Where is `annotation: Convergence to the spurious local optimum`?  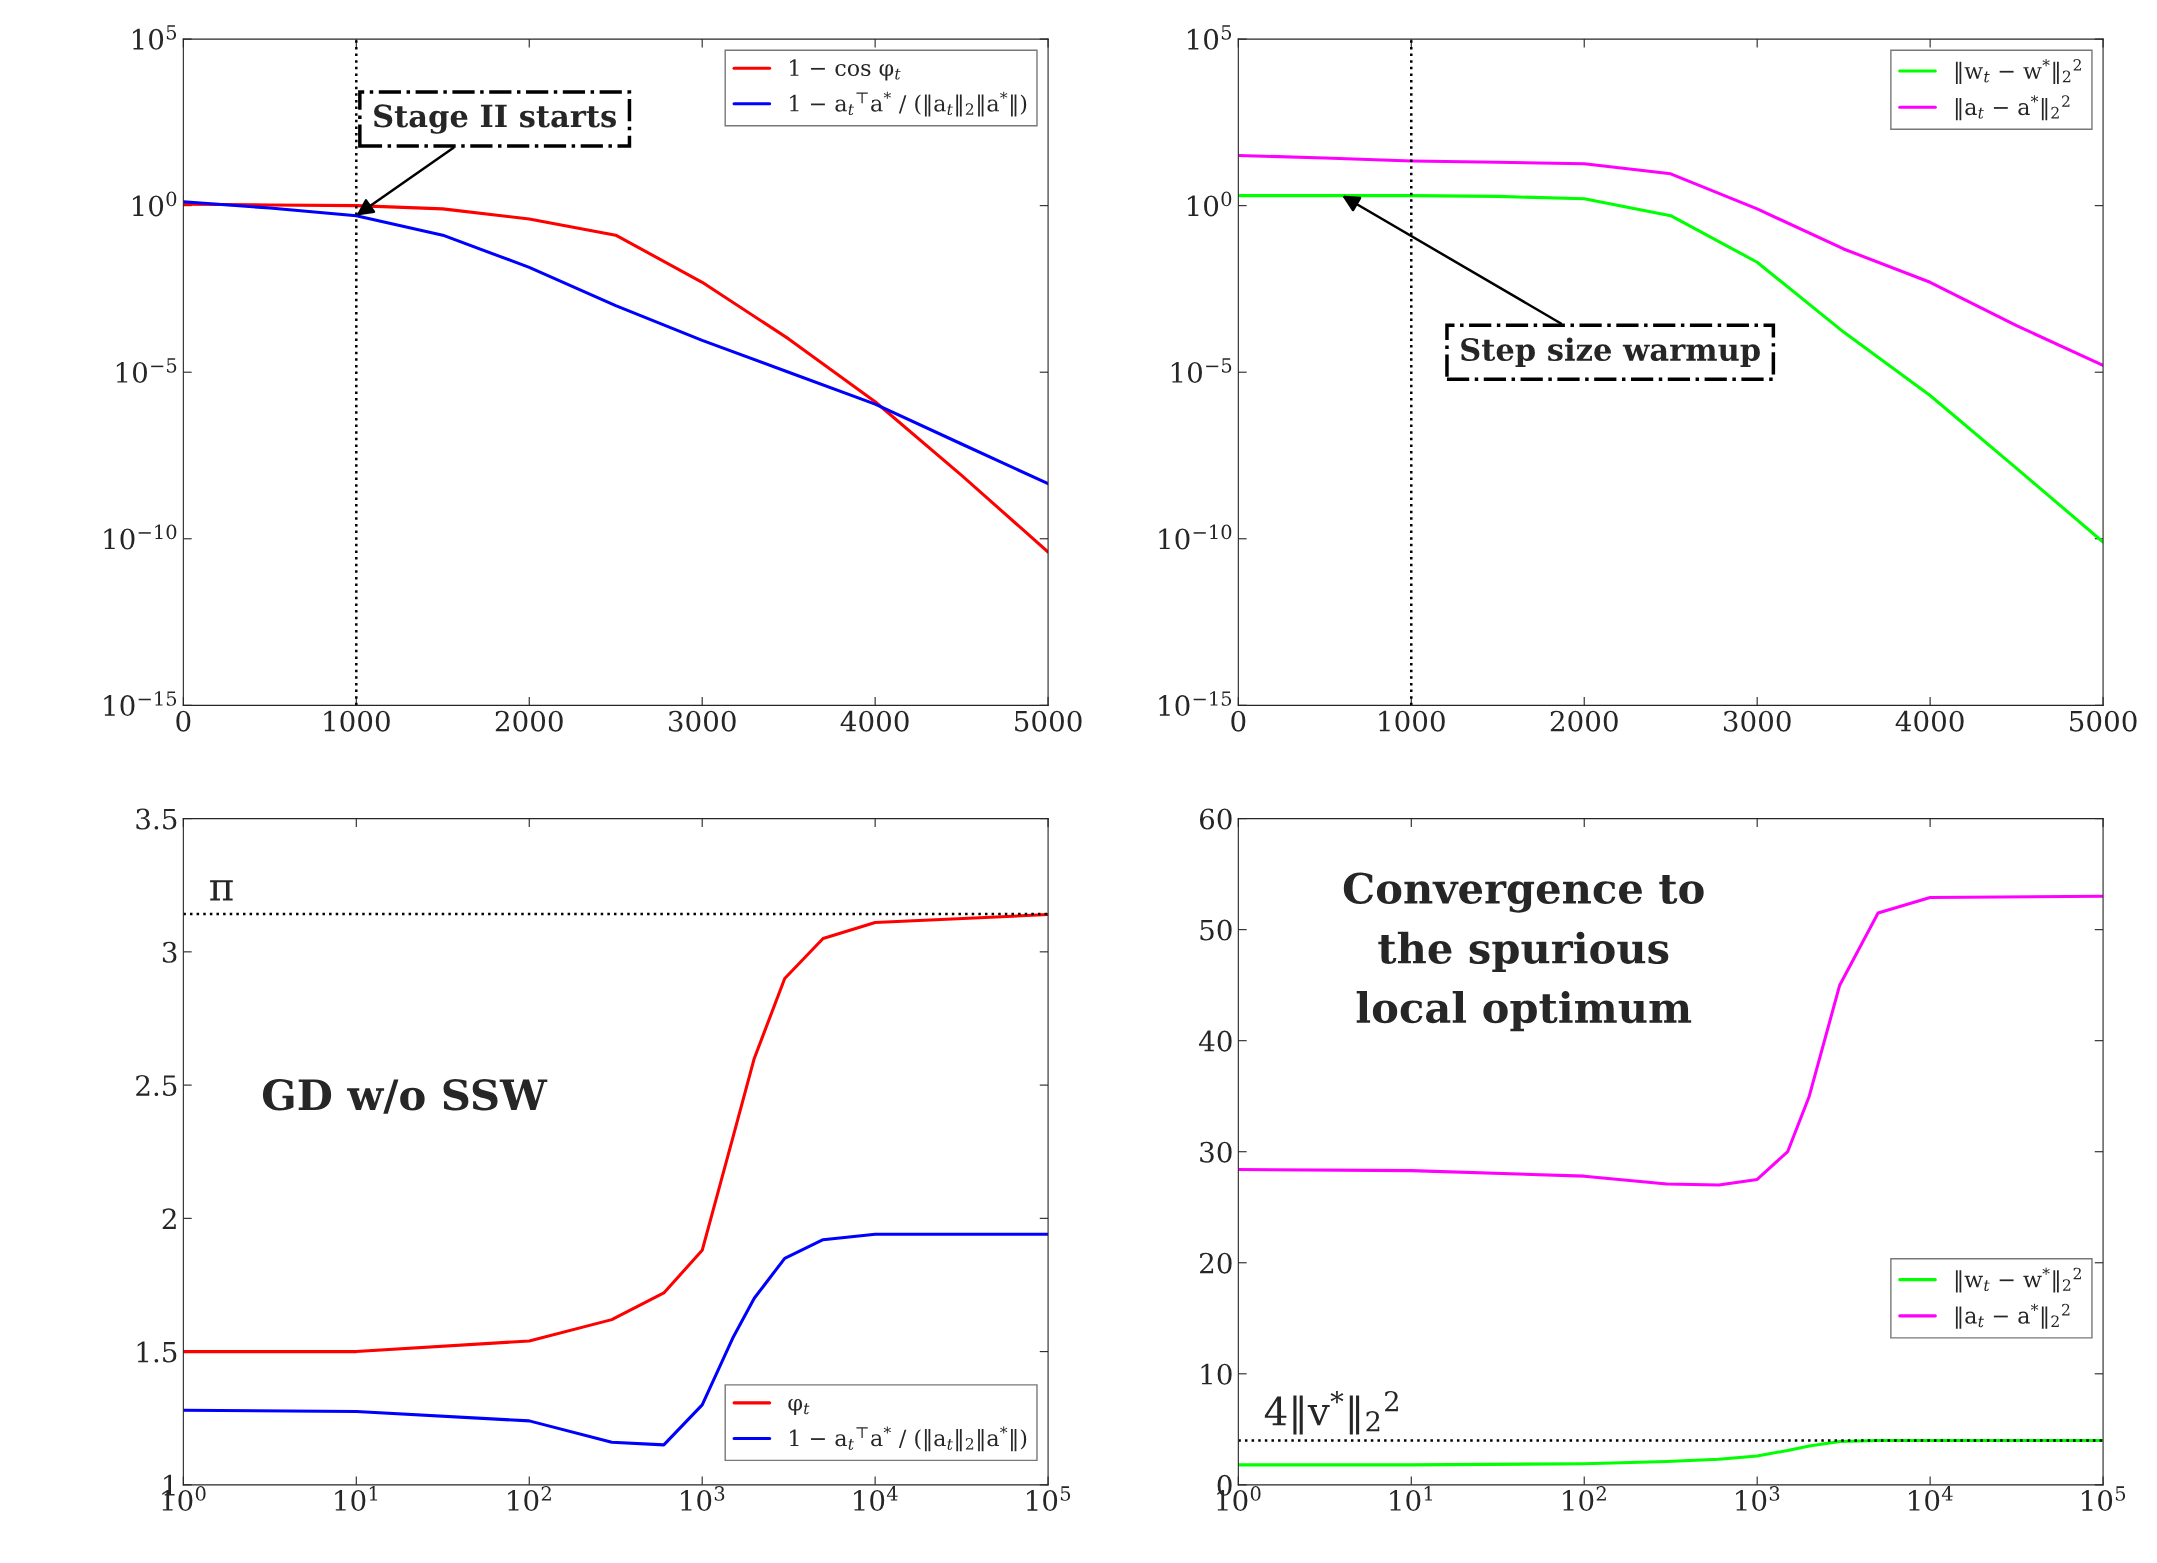 annotation: Convergence to the spurious local optimum is located at coordinates (1523, 952).